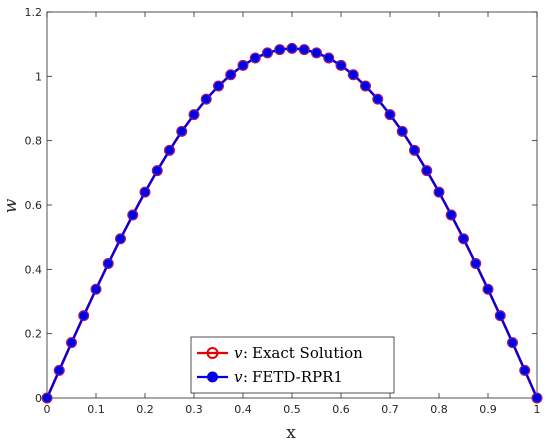  What do you see at coordinates (292, 365) in the screenshot?
I see `legend: v : Exact Solution v : FETD-RPR1` at bounding box center [292, 365].